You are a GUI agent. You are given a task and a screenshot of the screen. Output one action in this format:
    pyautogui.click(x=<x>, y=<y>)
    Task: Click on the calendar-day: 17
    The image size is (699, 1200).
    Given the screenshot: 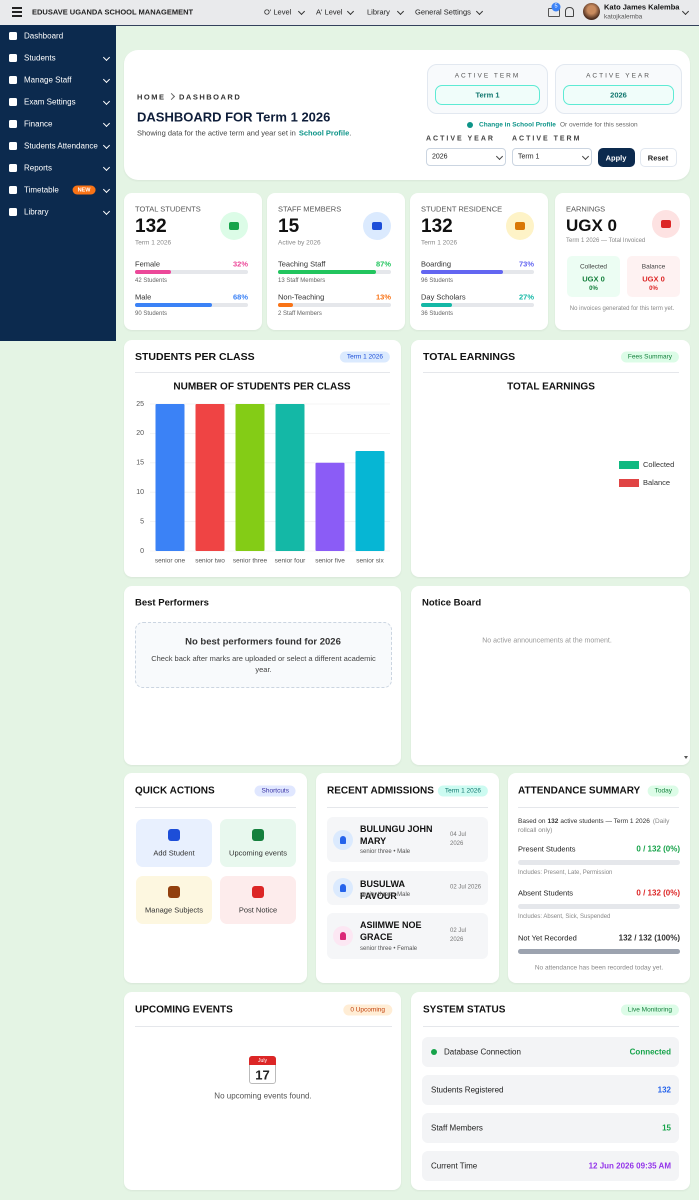 What is the action you would take?
    pyautogui.click(x=262, y=1075)
    